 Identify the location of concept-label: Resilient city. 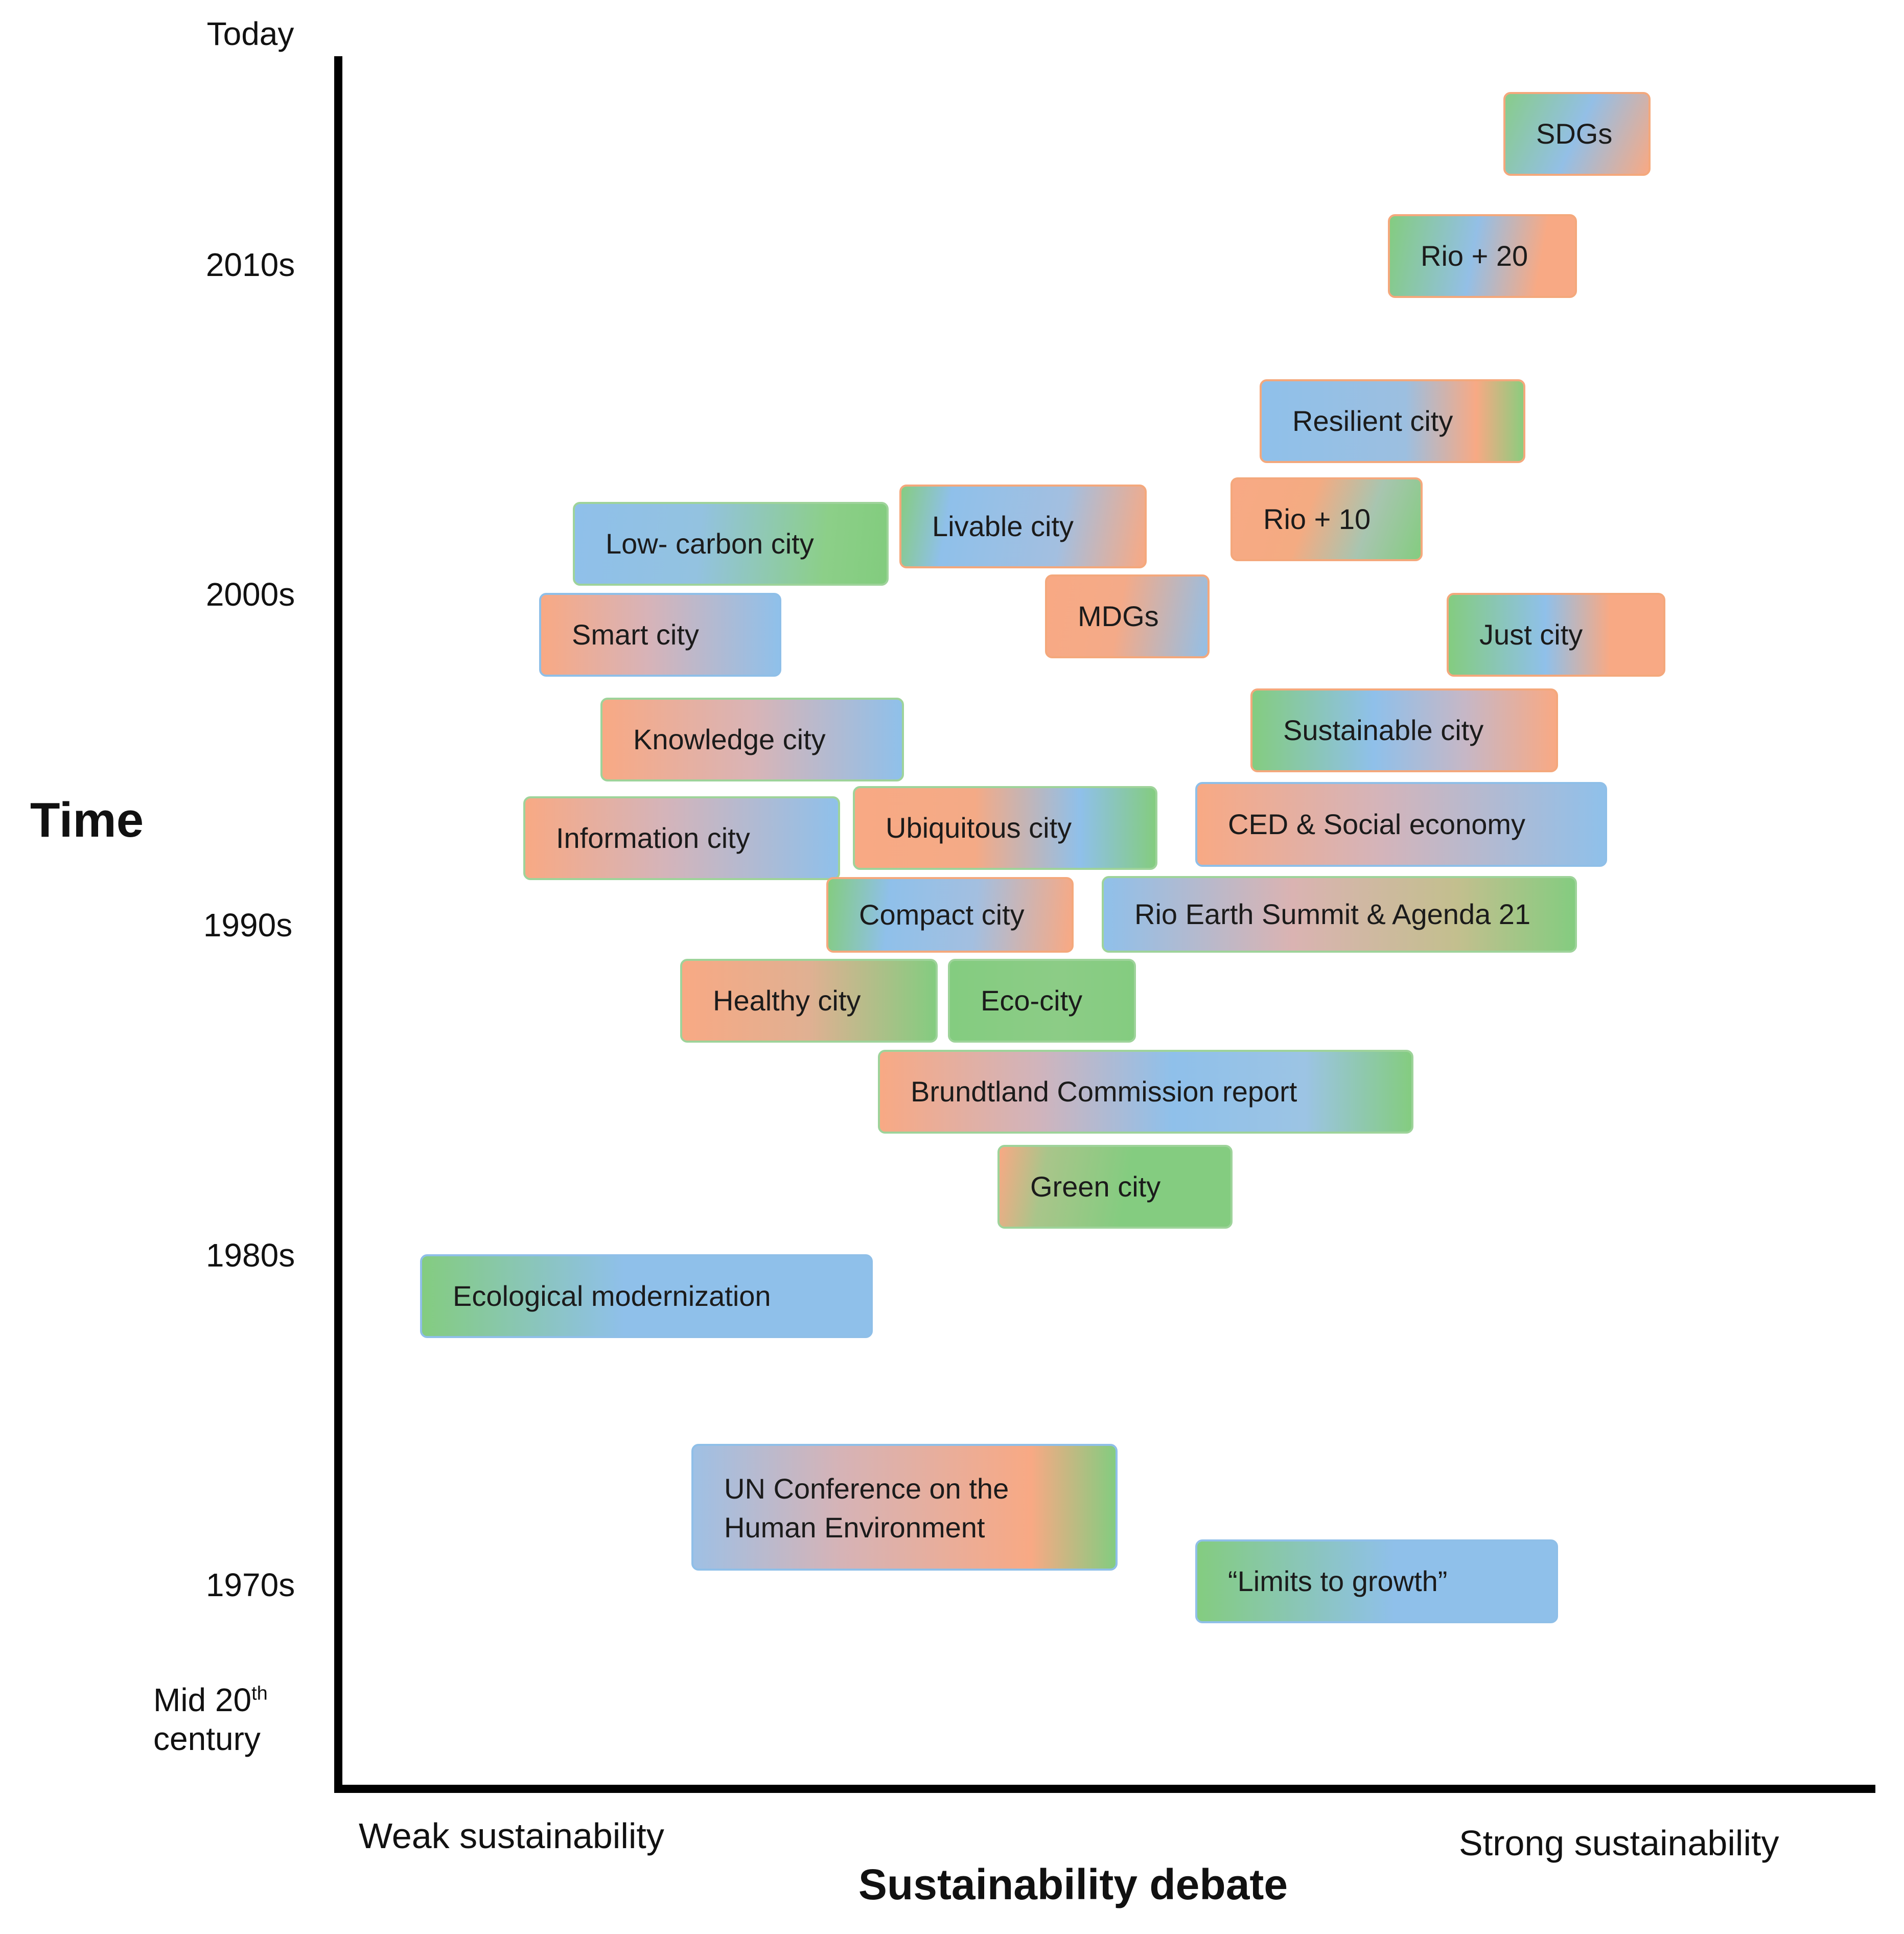
(1372, 421).